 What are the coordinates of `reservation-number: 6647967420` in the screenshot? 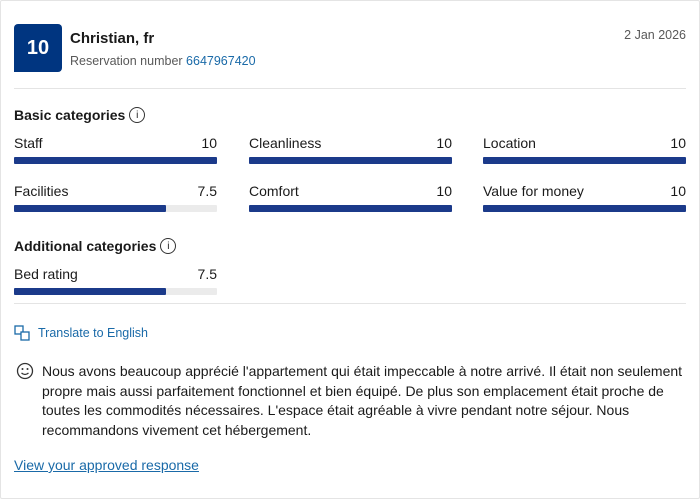 It's located at (221, 61).